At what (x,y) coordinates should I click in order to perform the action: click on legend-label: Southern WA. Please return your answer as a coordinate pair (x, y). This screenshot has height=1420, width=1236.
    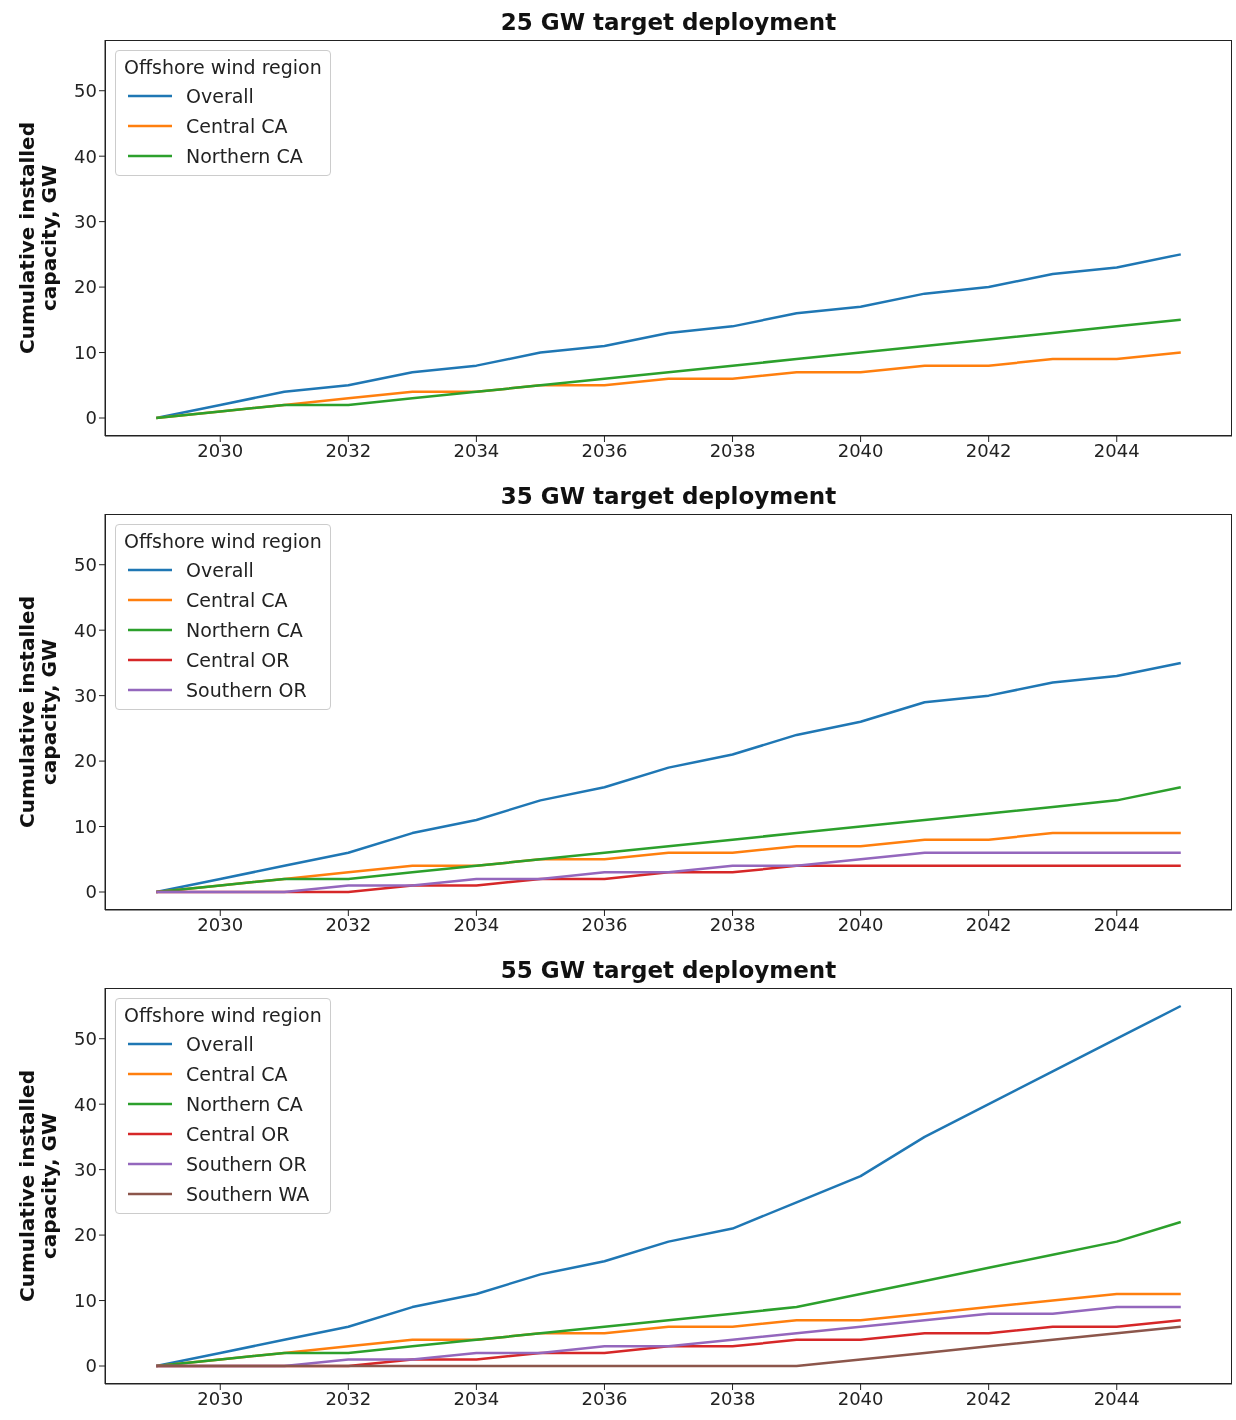
    Looking at the image, I should click on (248, 1194).